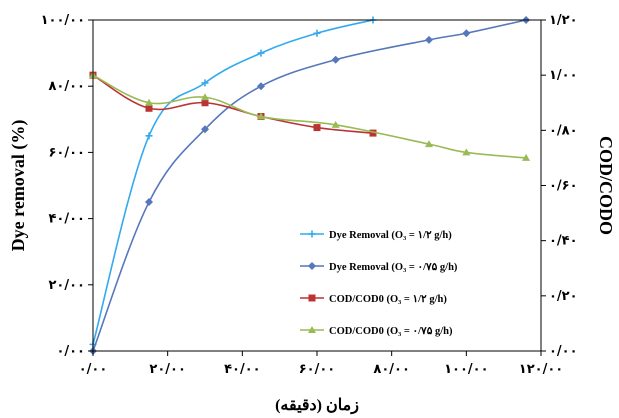  I want to click on legend-item-1: Dye Removal (O₃ = ۱/۲ g/h), so click(376, 235).